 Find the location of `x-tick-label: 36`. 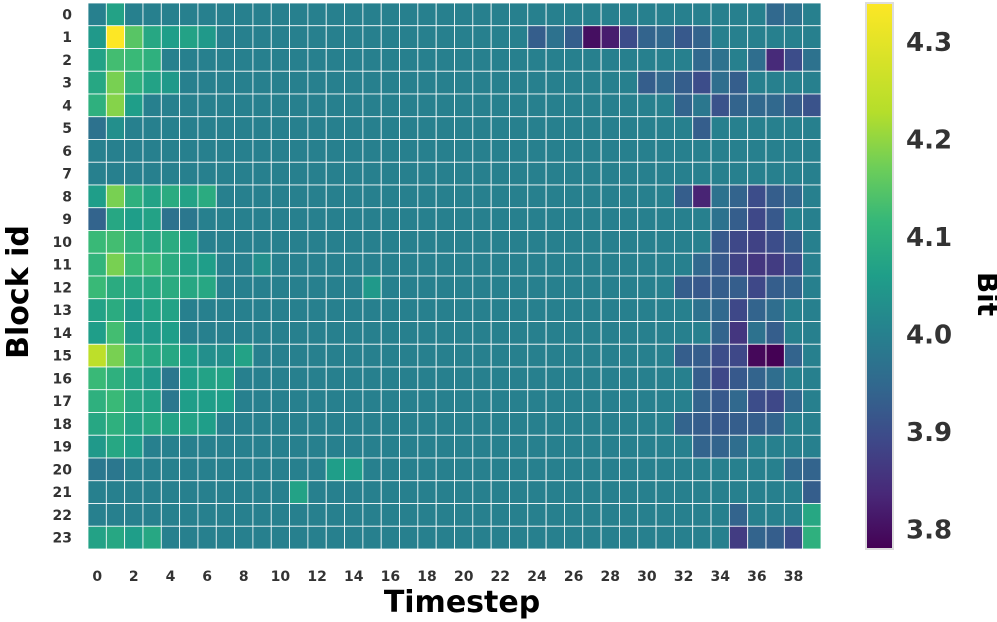

x-tick-label: 36 is located at coordinates (756, 577).